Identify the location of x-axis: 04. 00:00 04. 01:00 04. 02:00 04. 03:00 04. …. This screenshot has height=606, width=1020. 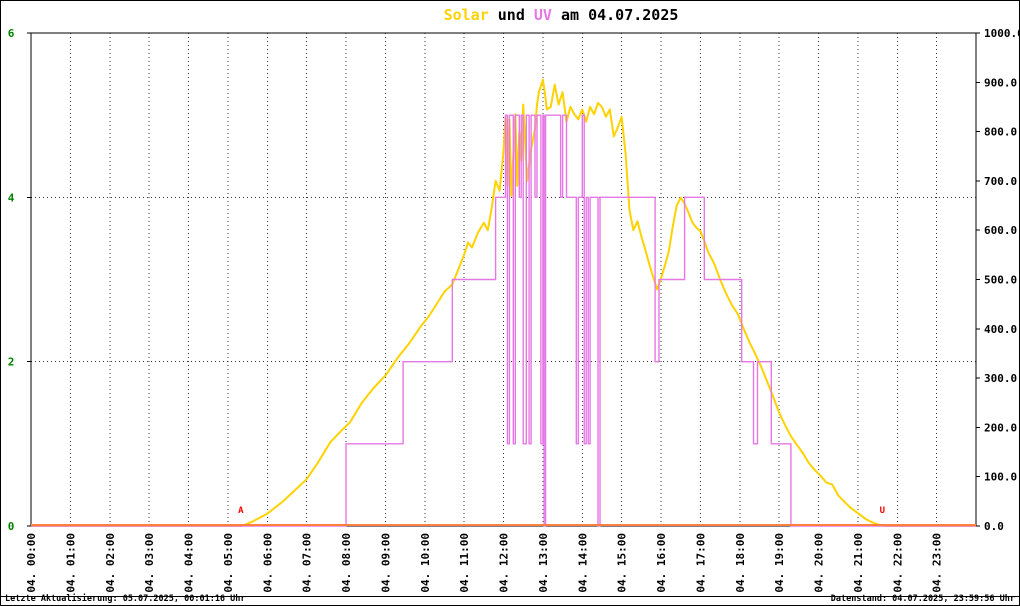
(484, 563).